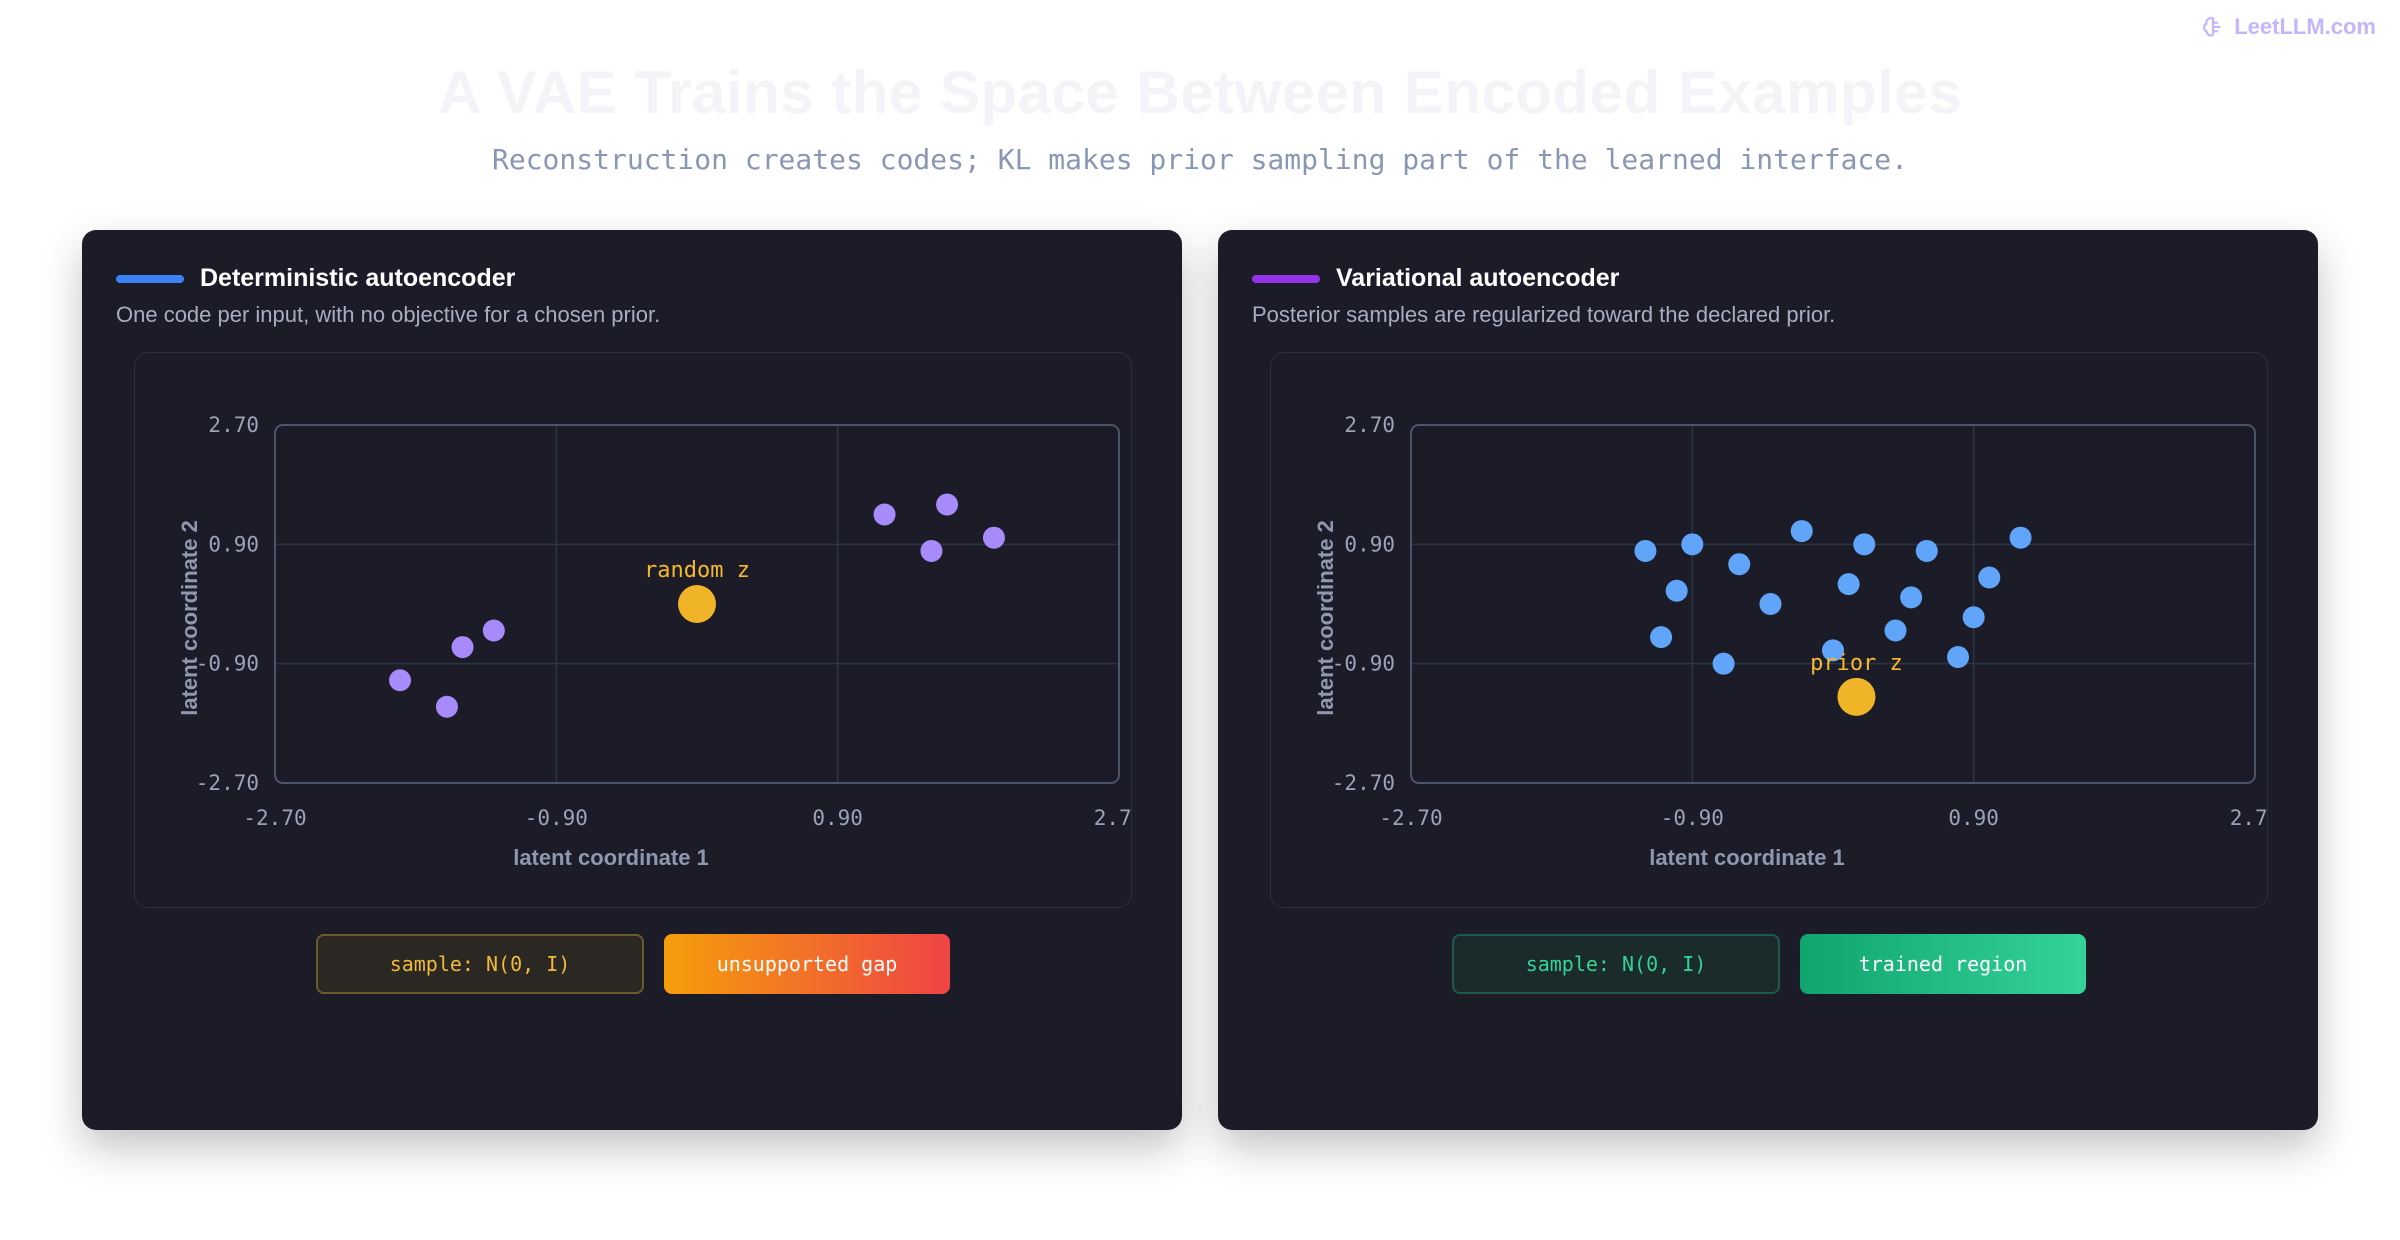 This screenshot has height=1240, width=2400. Describe the element at coordinates (2212, 27) in the screenshot. I see `brain-icon` at that location.